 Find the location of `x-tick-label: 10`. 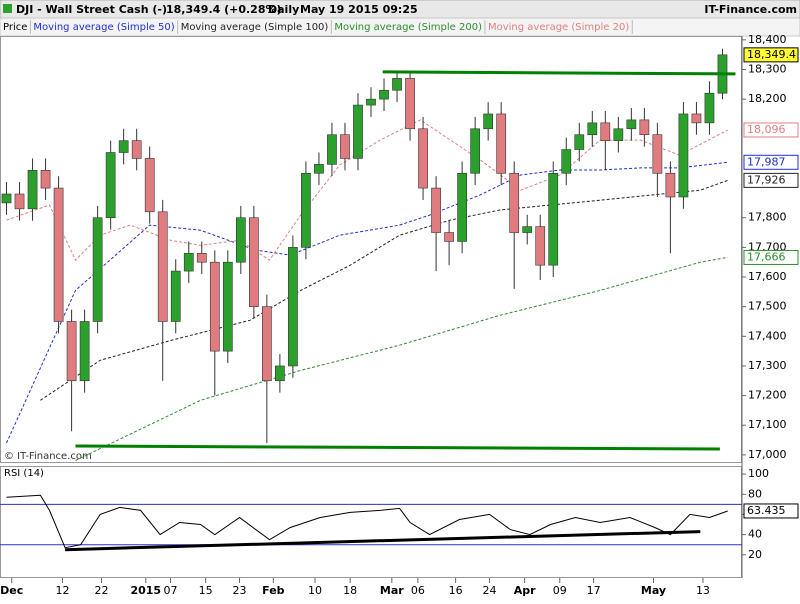

x-tick-label: 10 is located at coordinates (315, 590).